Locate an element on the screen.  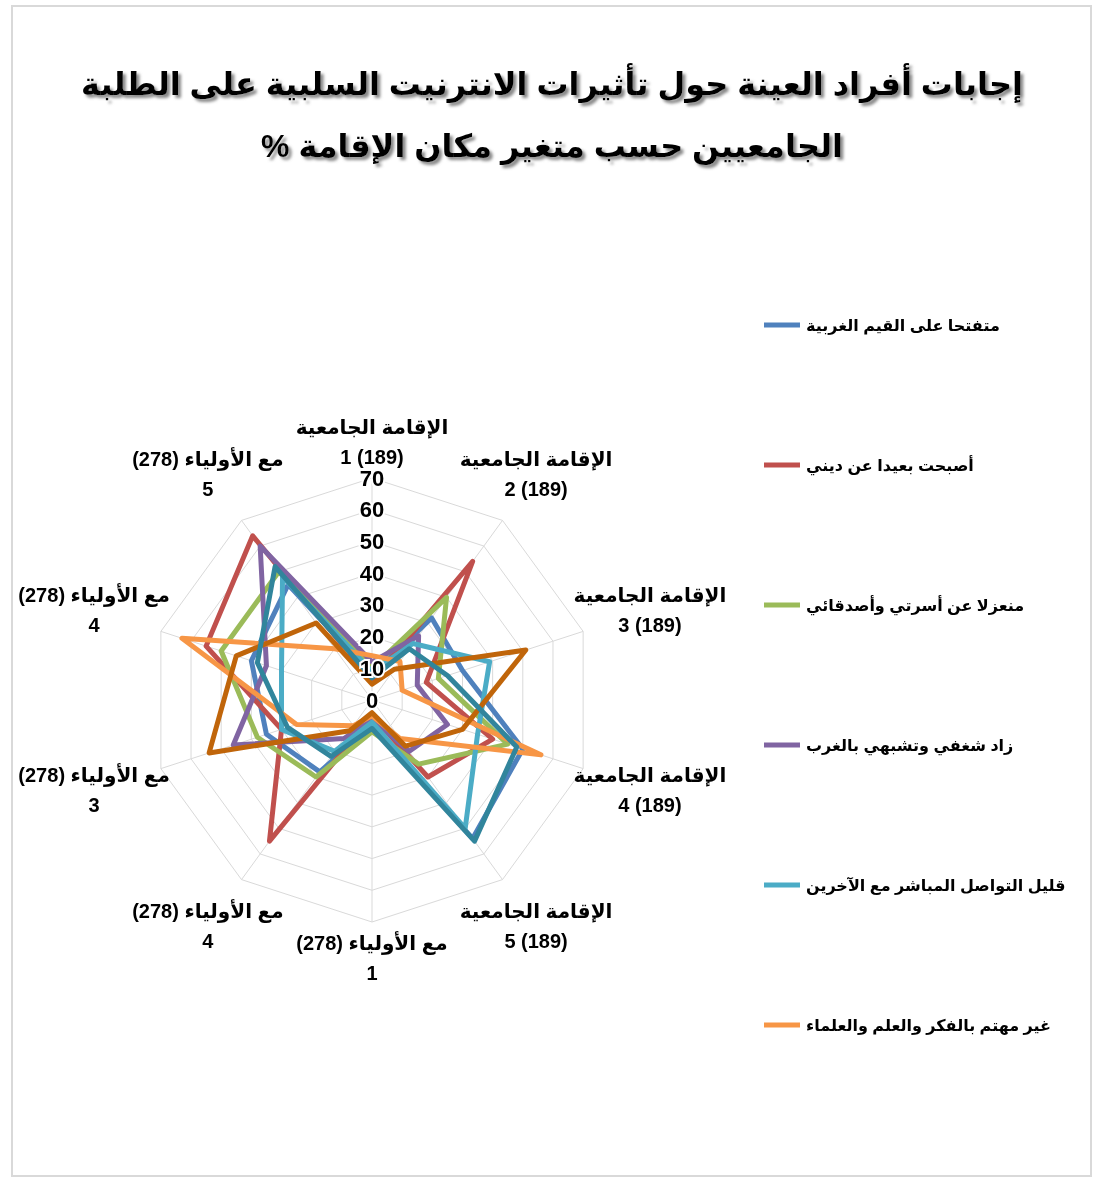
y-tick-label: 40 is located at coordinates (372, 573).